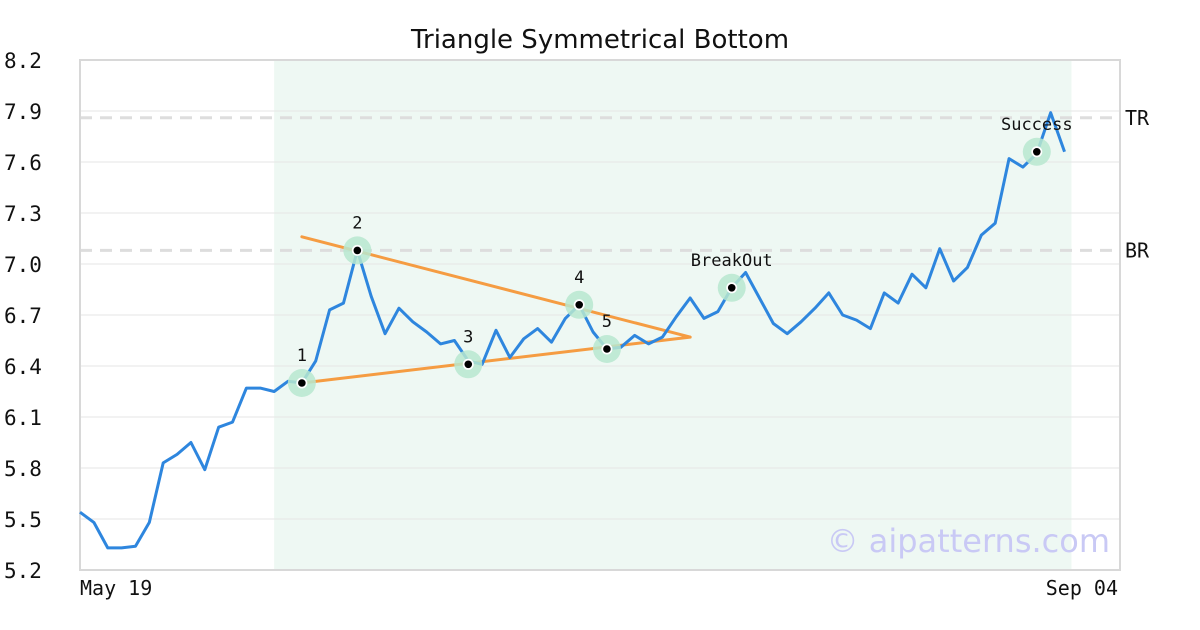 Image resolution: width=1200 pixels, height=630 pixels. Describe the element at coordinates (1137, 250) in the screenshot. I see `level-label: BR` at that location.